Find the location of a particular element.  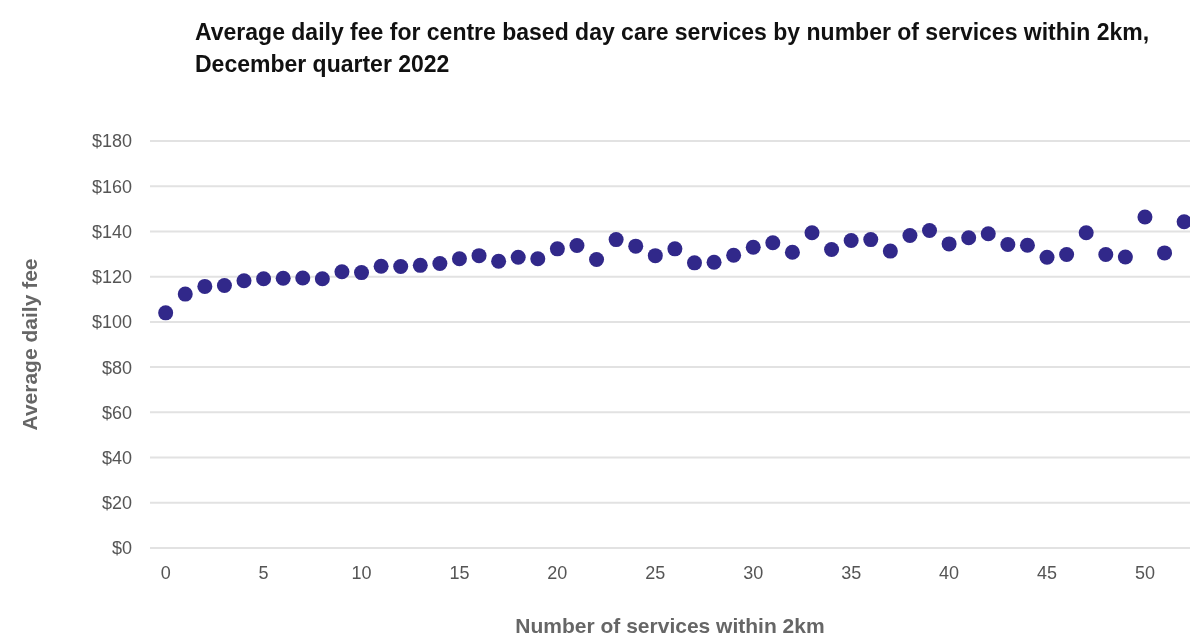

y-tick-label: $160 is located at coordinates (111, 186).